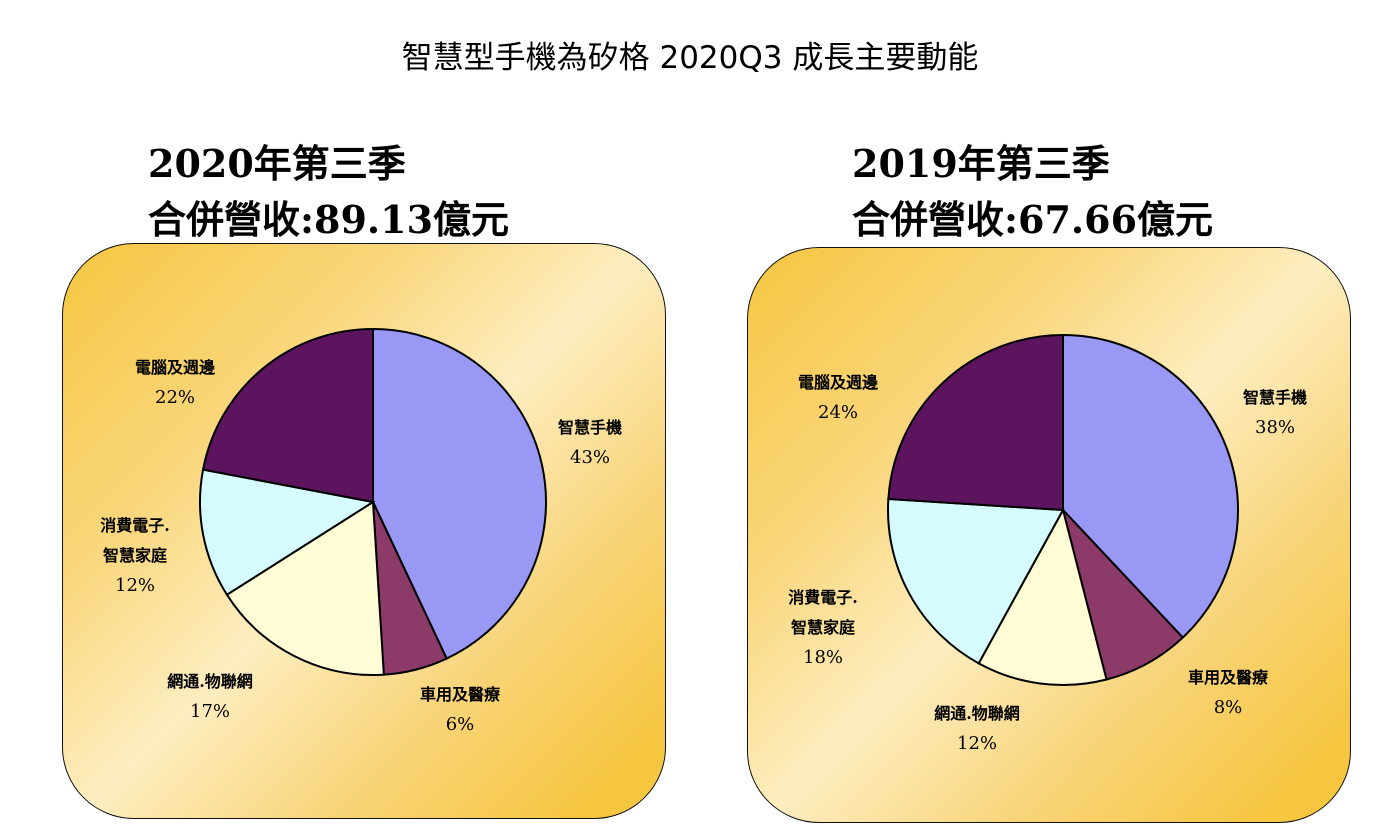  What do you see at coordinates (329, 219) in the screenshot?
I see `chart-2020-revenue: 合併營收:89.13億元` at bounding box center [329, 219].